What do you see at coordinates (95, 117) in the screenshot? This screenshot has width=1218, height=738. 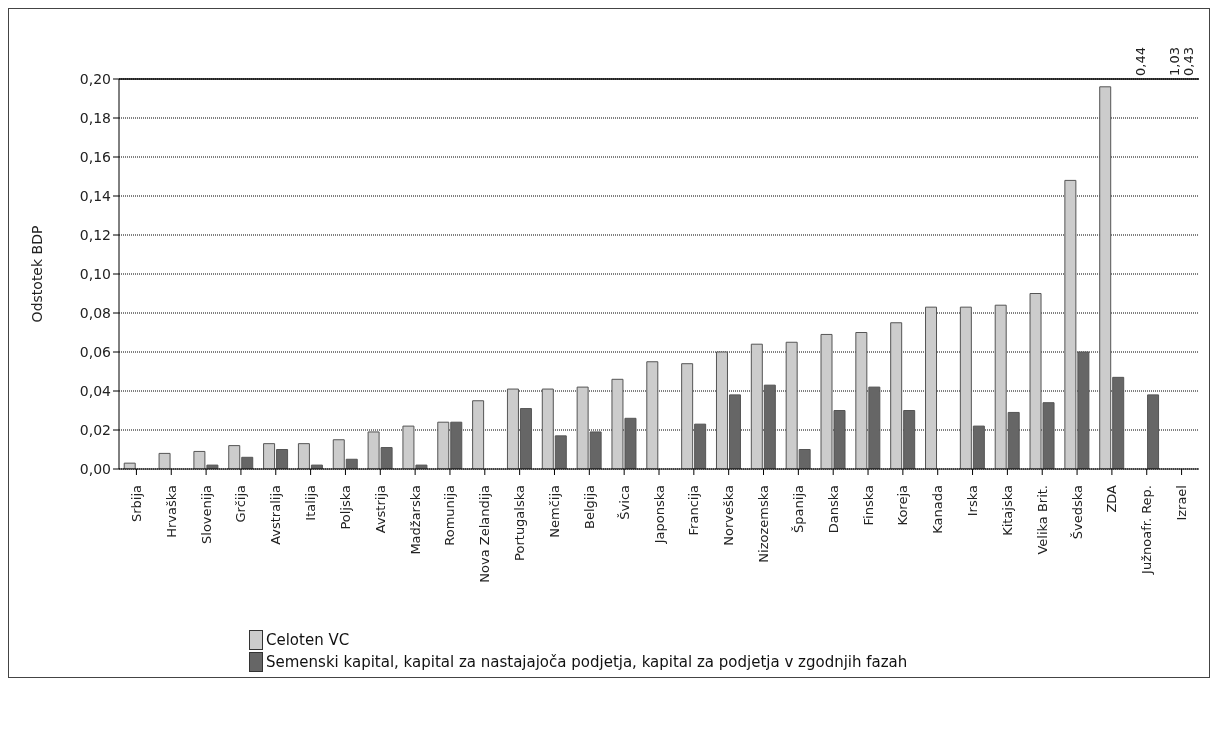 I see `y-tick-label: 0,18` at bounding box center [95, 117].